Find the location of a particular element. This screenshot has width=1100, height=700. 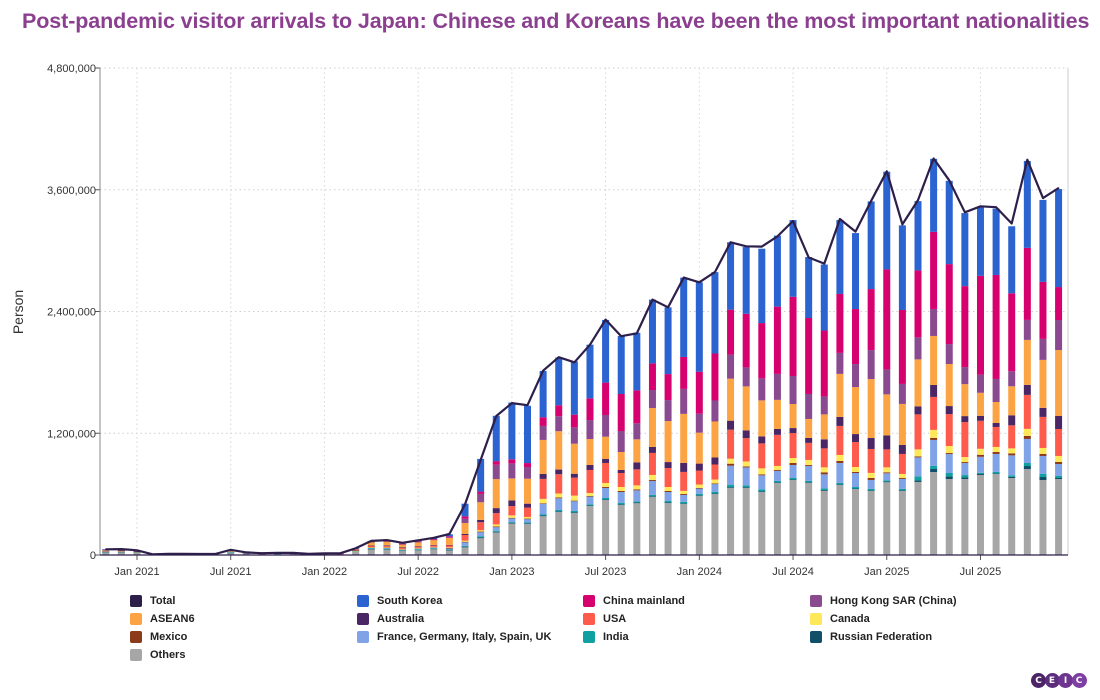

legend-item: Hong Kong SAR (China) is located at coordinates (883, 601).